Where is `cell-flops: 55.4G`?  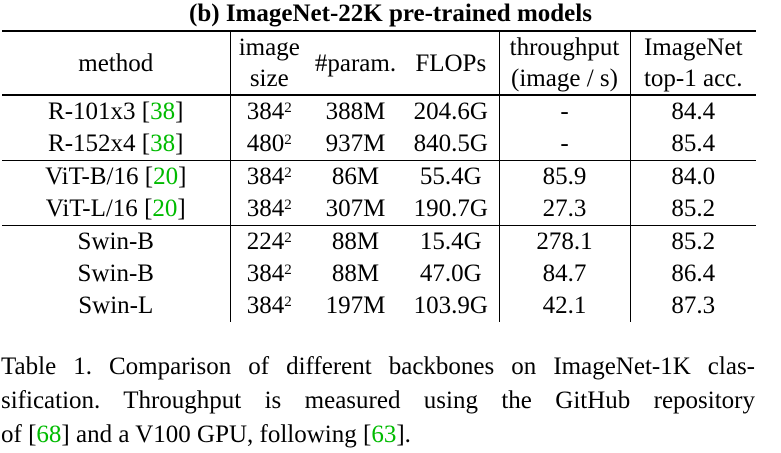 cell-flops: 55.4G is located at coordinates (450, 176).